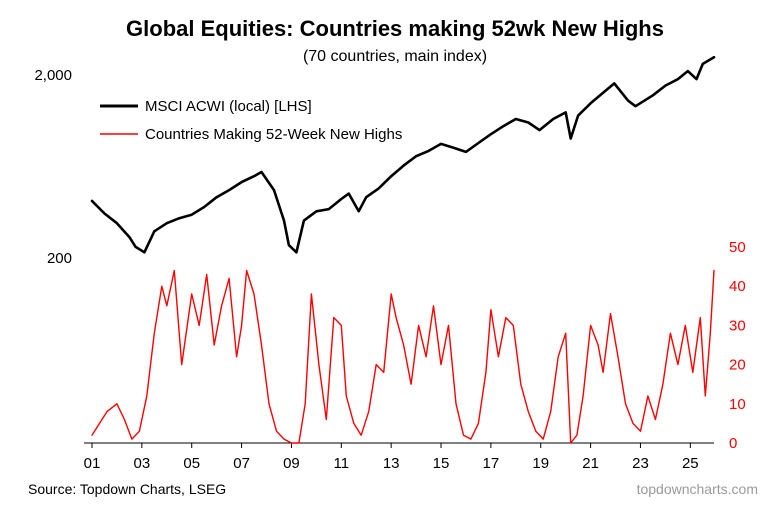 This screenshot has width=780, height=520. What do you see at coordinates (127, 489) in the screenshot?
I see `source-note: Source: Topdown Charts, LSEG` at bounding box center [127, 489].